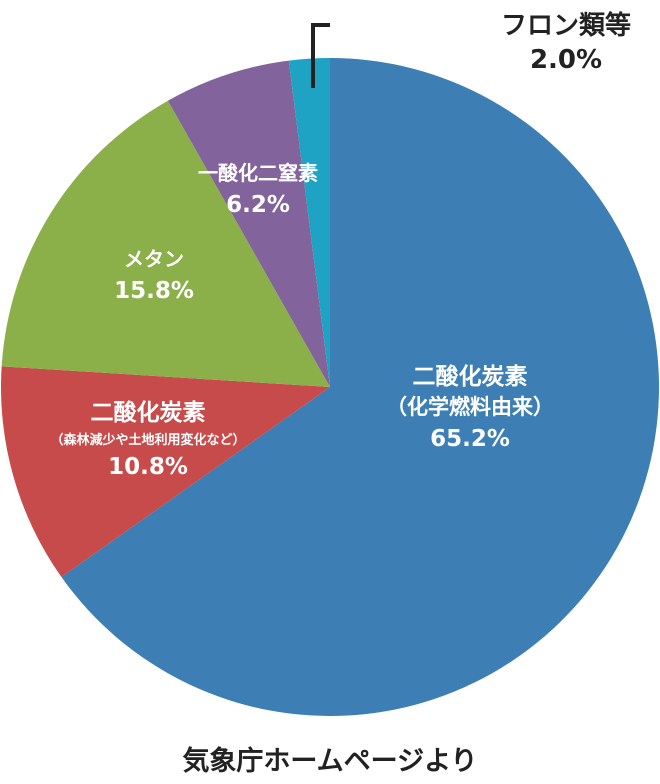 This screenshot has height=784, width=660. Describe the element at coordinates (154, 291) in the screenshot. I see `slice-value-methane: 15.8%` at that location.